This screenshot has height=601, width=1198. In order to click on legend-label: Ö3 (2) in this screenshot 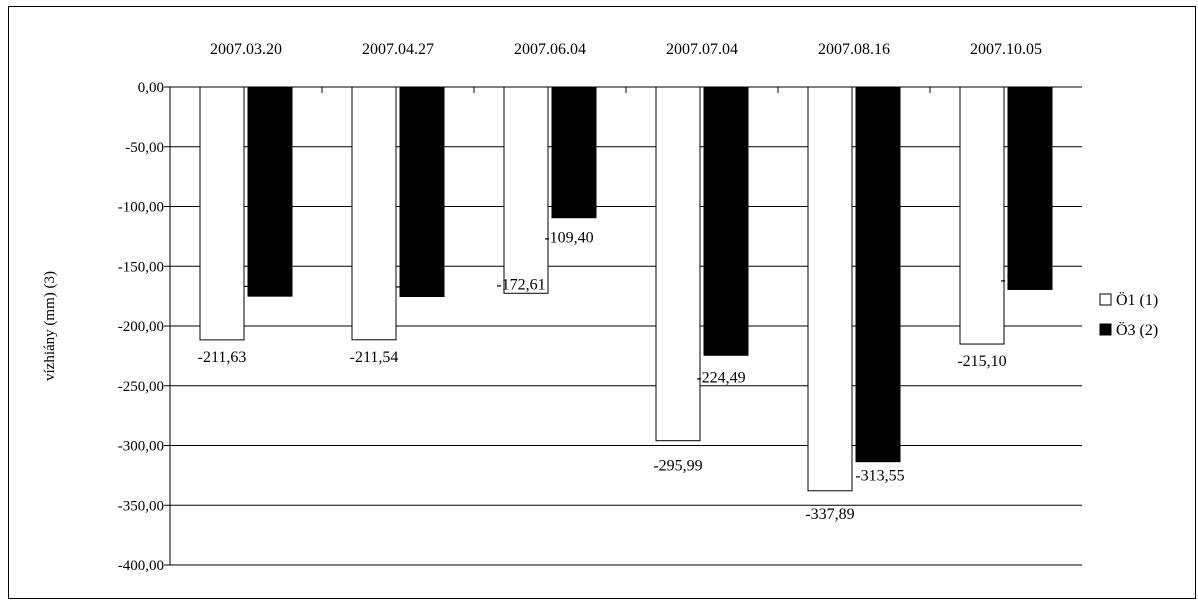, I will do `click(1137, 330)`.